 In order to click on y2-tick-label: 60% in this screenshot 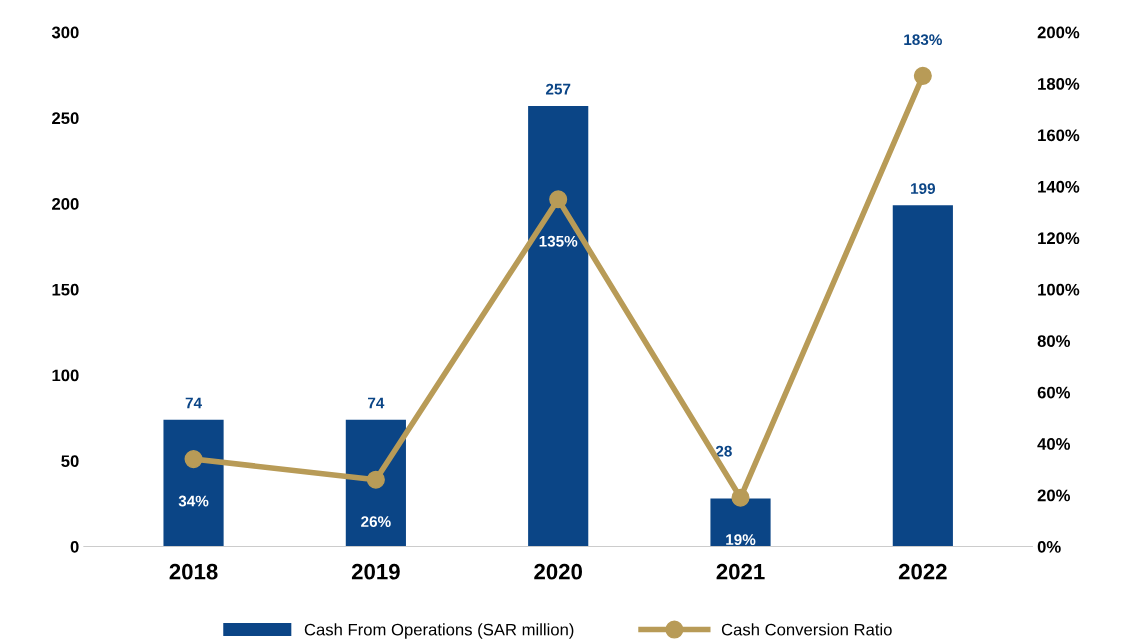, I will do `click(1054, 392)`.